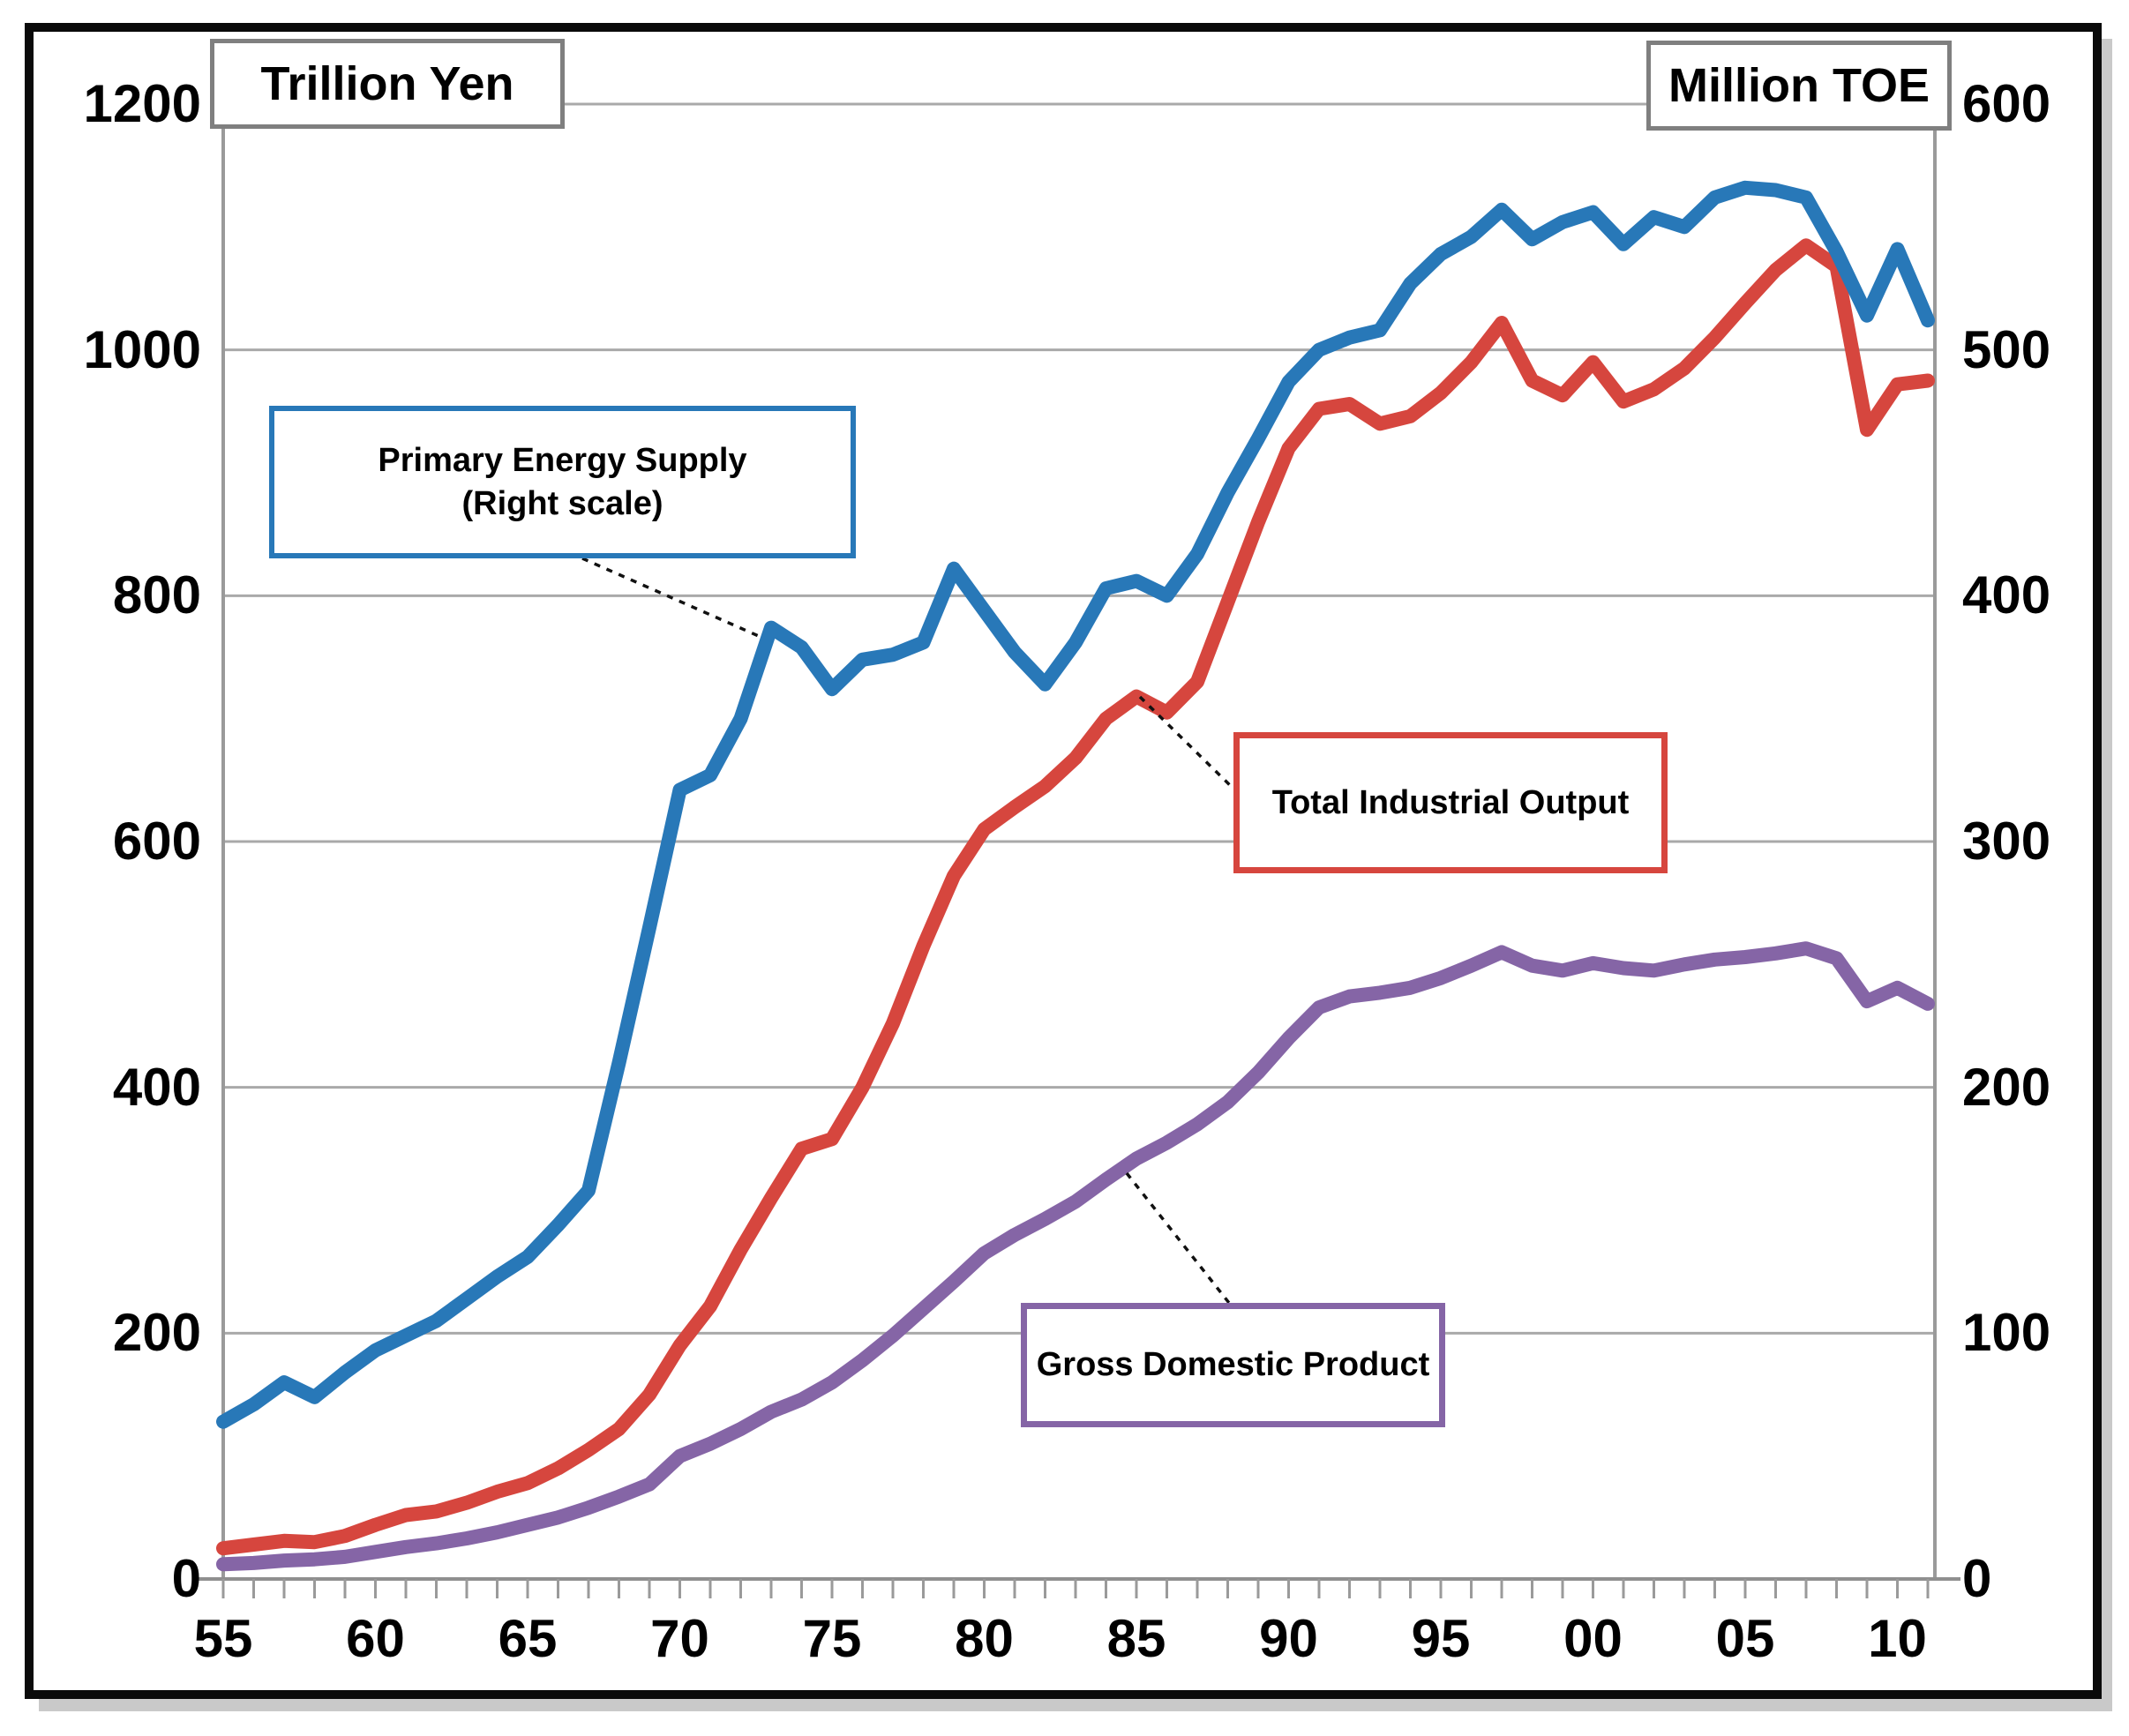  Describe the element at coordinates (156, 1087) in the screenshot. I see `y-left-tick-label-400: 400` at that location.